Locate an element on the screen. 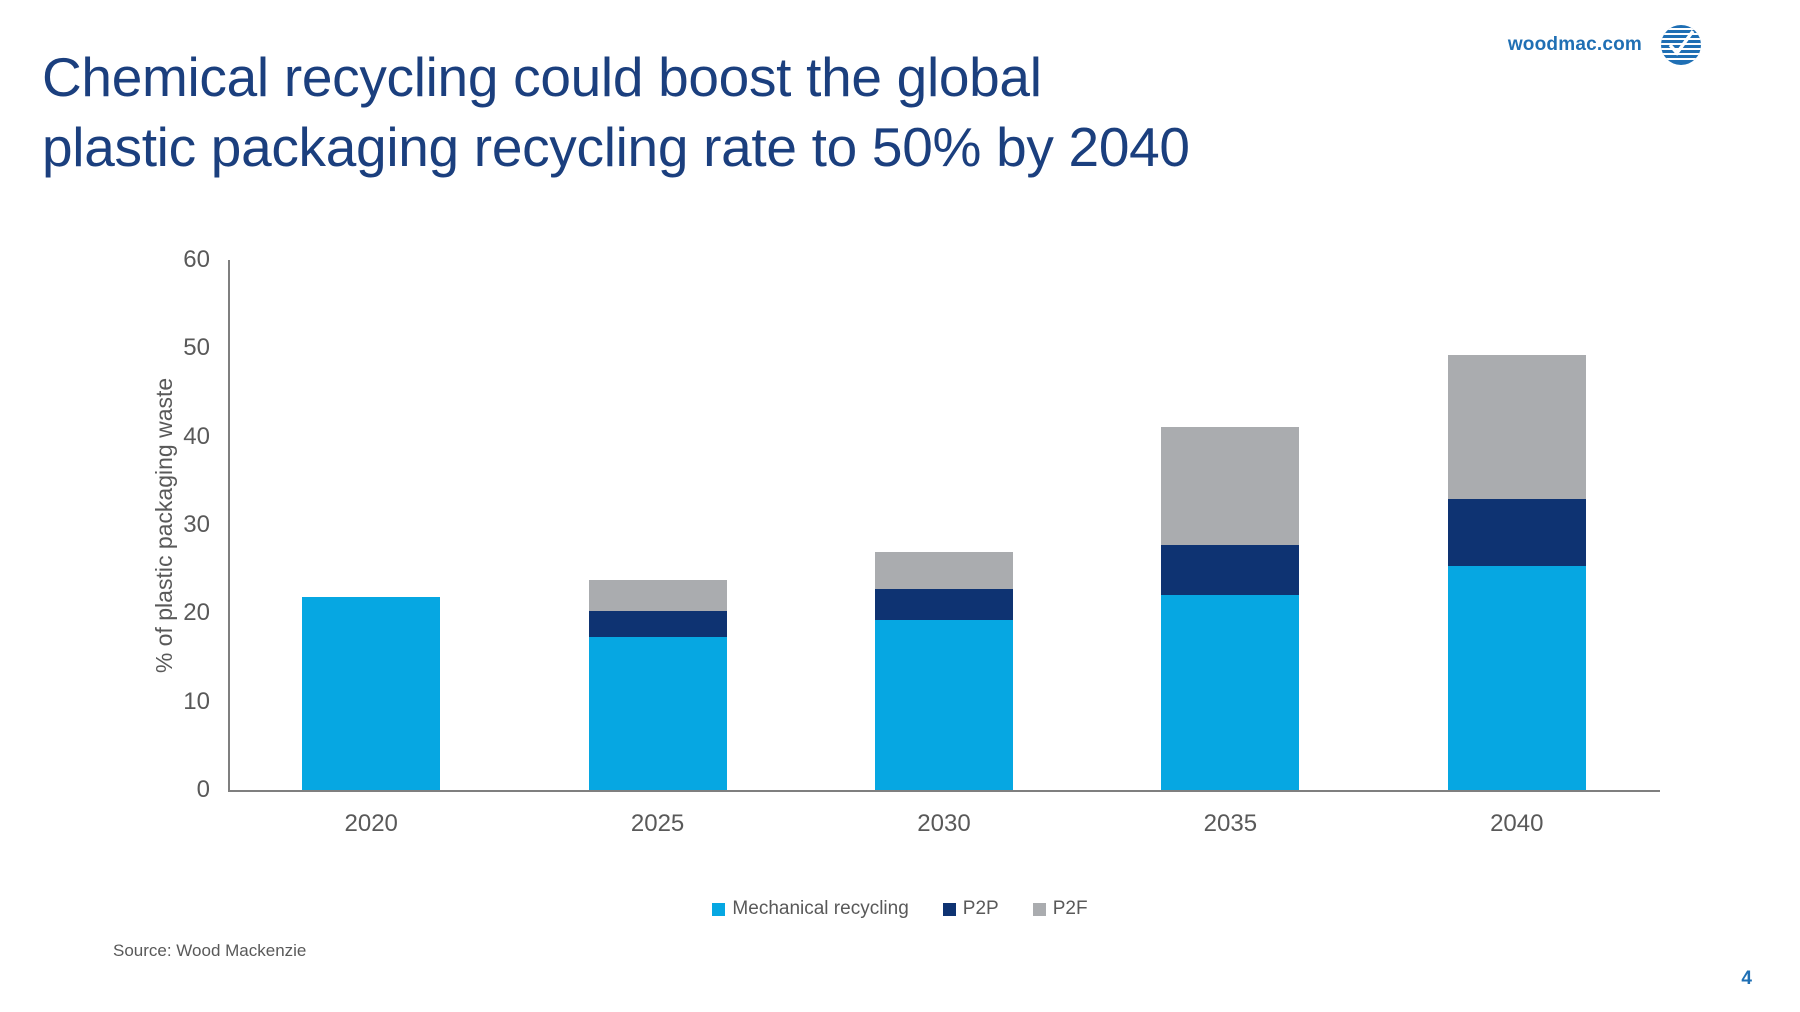  legend-item: P2F is located at coordinates (1060, 909).